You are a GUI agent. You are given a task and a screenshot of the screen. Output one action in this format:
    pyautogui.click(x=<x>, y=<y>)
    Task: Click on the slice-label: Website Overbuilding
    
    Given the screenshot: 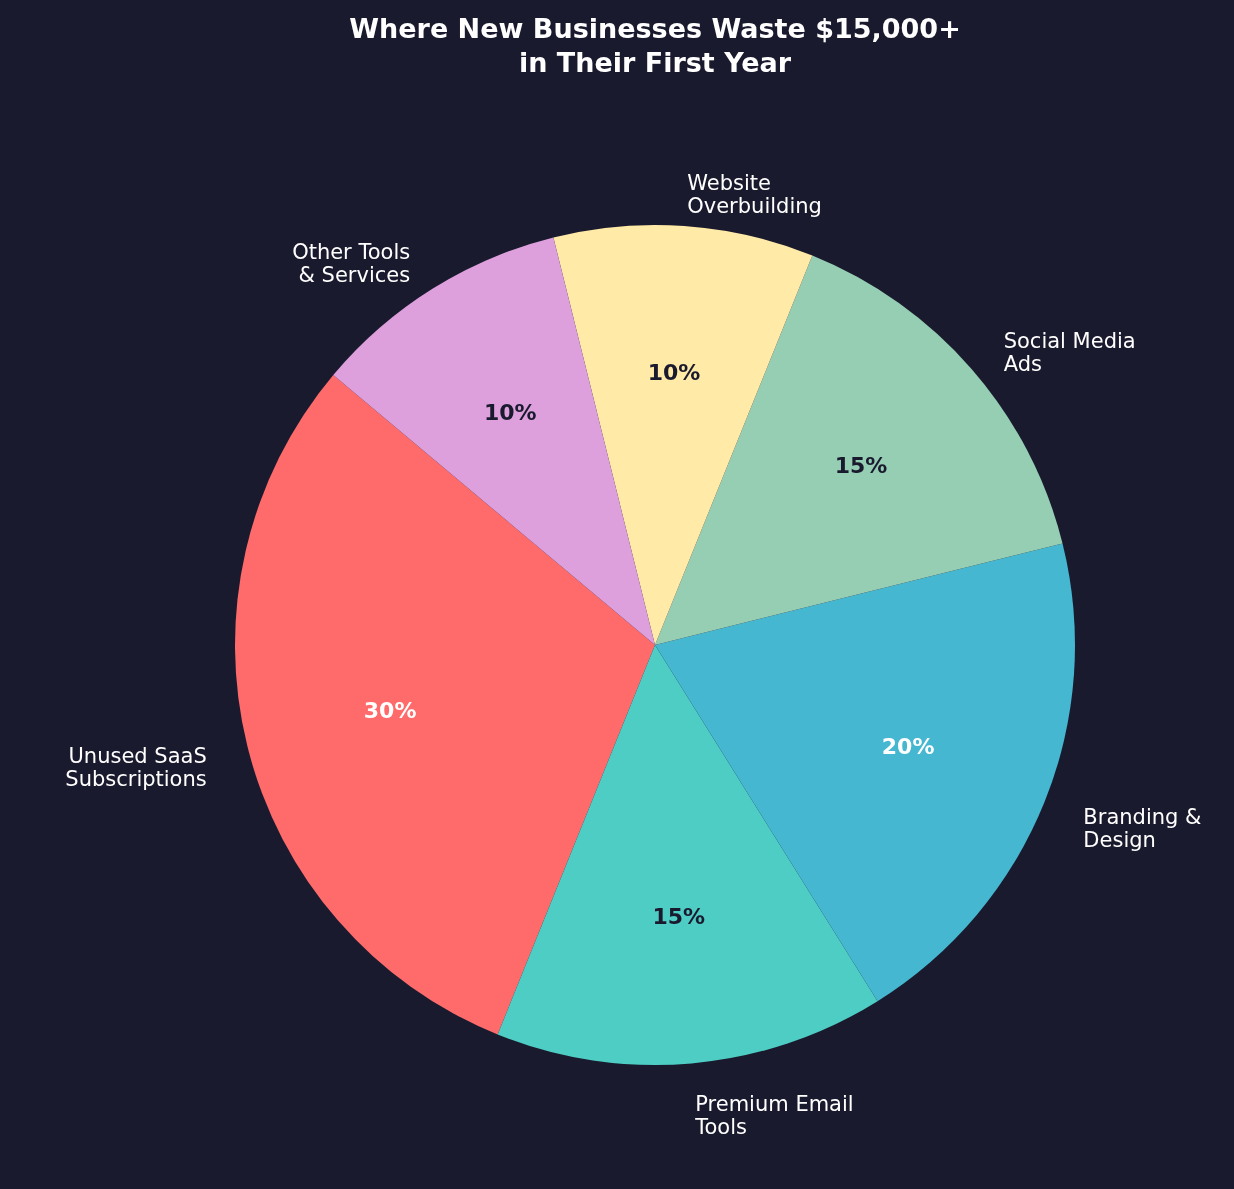 What is the action you would take?
    pyautogui.click(x=754, y=195)
    